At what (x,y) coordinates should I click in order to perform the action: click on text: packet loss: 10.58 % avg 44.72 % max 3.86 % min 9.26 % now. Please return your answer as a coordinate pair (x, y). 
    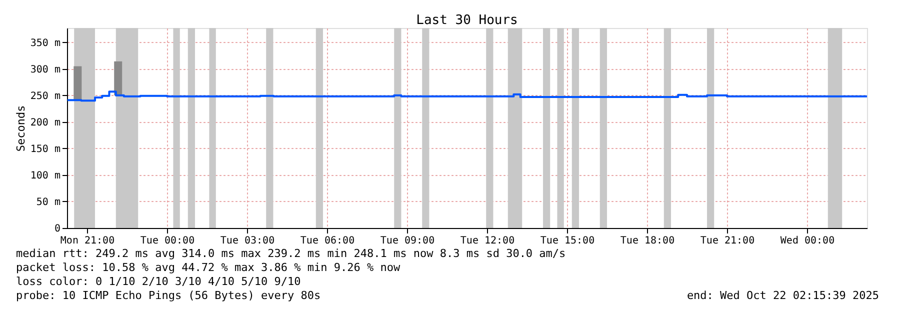
    Looking at the image, I should click on (208, 267).